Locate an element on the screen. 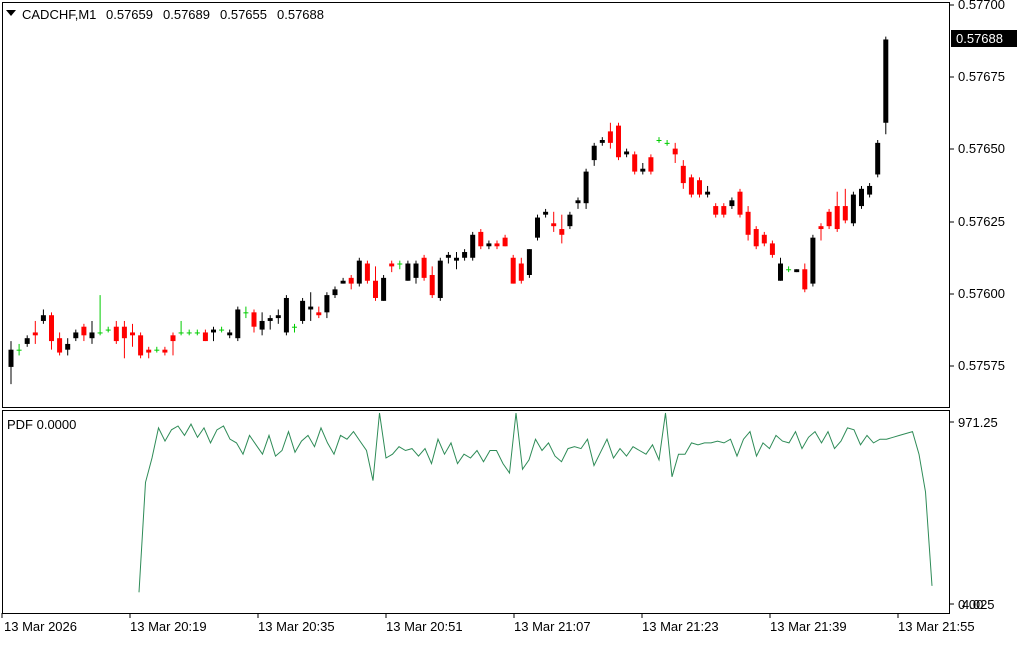 Image resolution: width=1024 pixels, height=645 pixels. ohlc-open: 0.57659 is located at coordinates (129, 14).